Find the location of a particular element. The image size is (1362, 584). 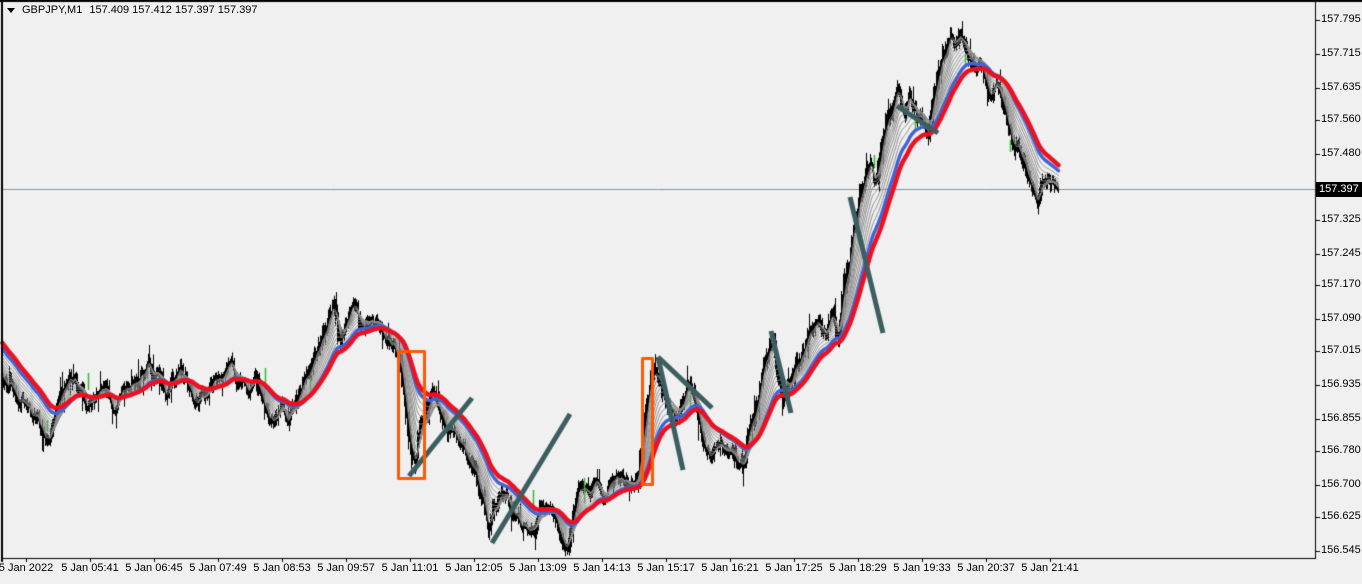

time-axis-label: 5 Jan 09:57 is located at coordinates (346, 568).